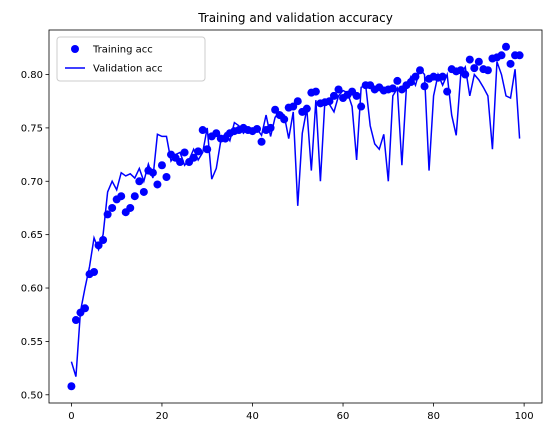  What do you see at coordinates (32, 235) in the screenshot?
I see `y-tick-label: 0.65` at bounding box center [32, 235].